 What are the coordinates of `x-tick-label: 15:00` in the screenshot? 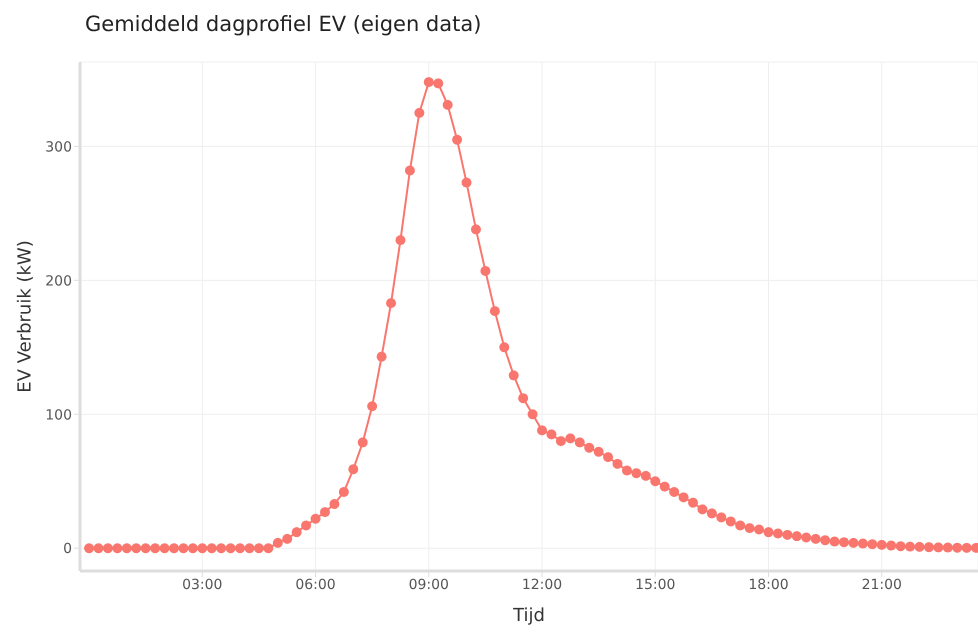 It's located at (655, 584).